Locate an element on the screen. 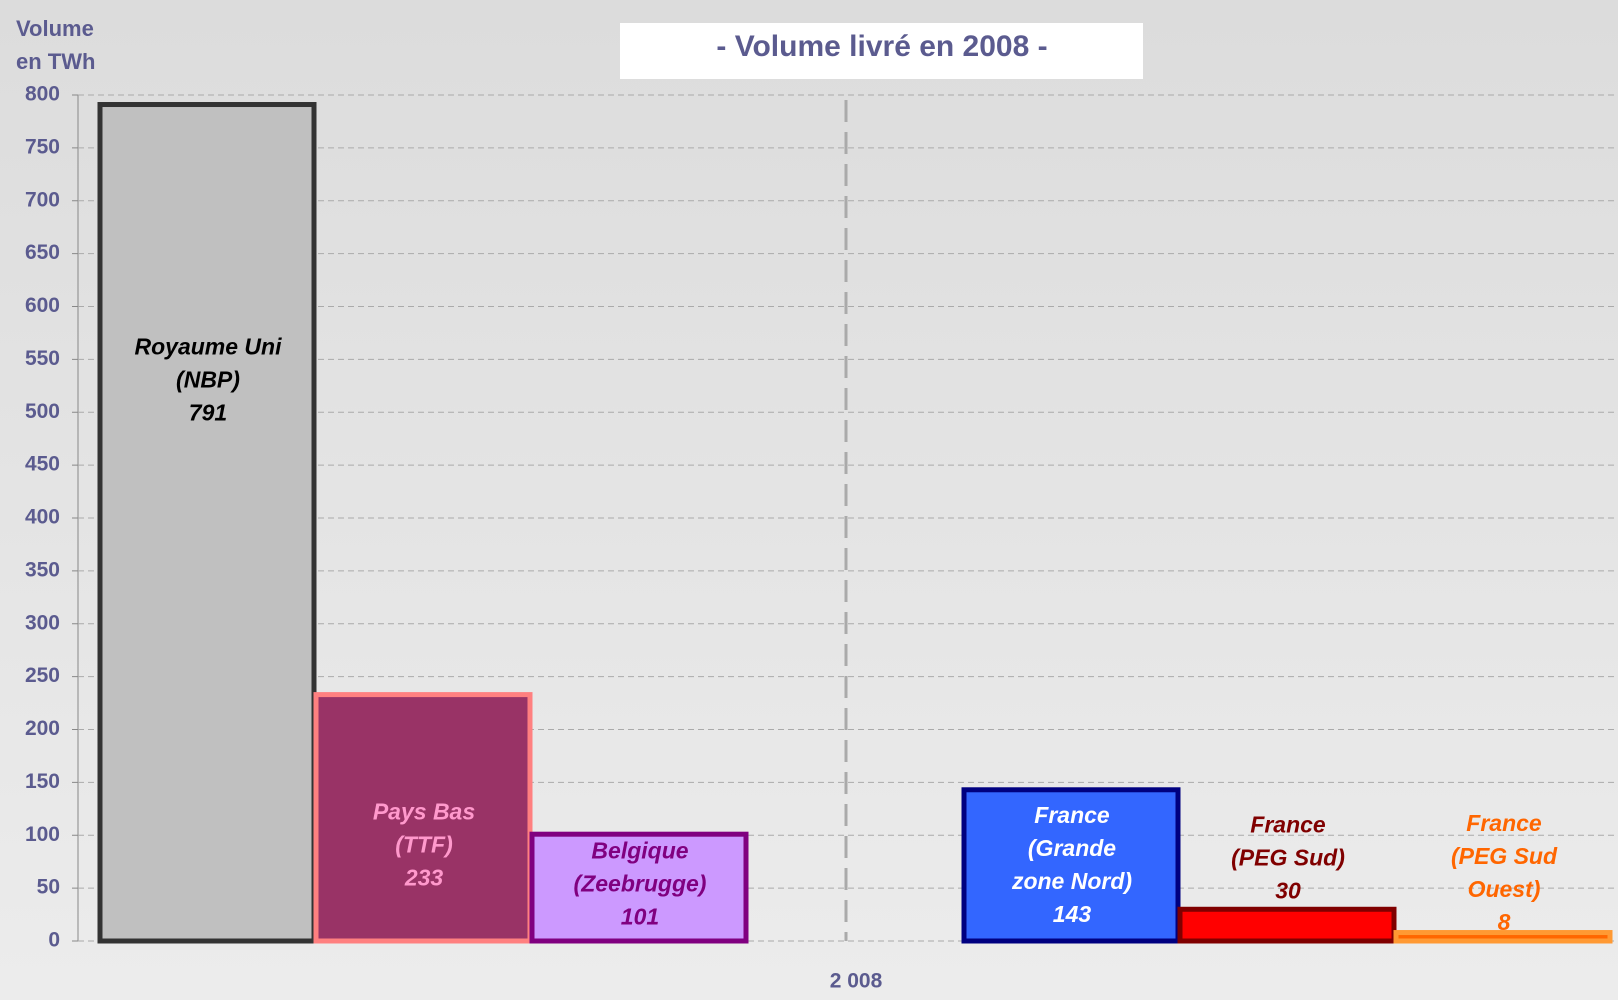  bar-label: France (PEG Sud) 30 is located at coordinates (1288, 858).